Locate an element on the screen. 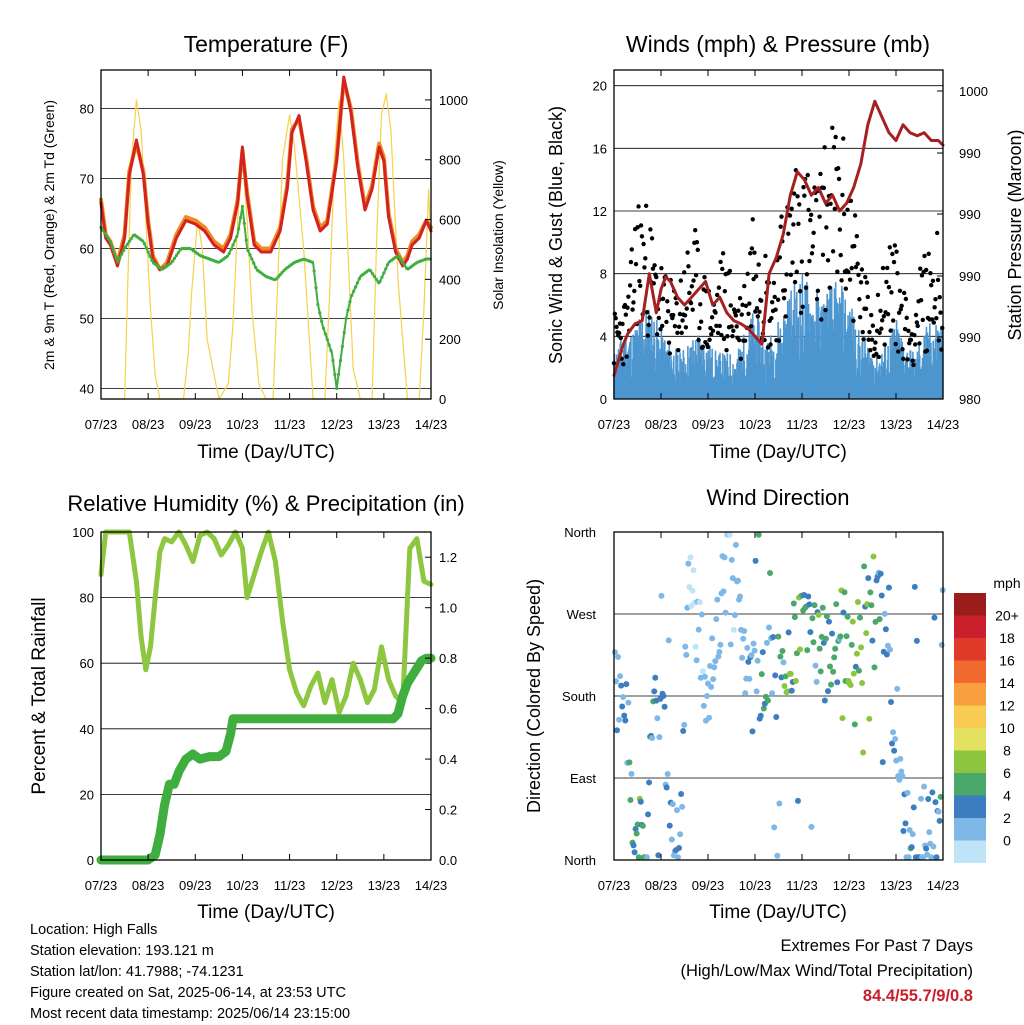  plot-frame is located at coordinates (266, 696).